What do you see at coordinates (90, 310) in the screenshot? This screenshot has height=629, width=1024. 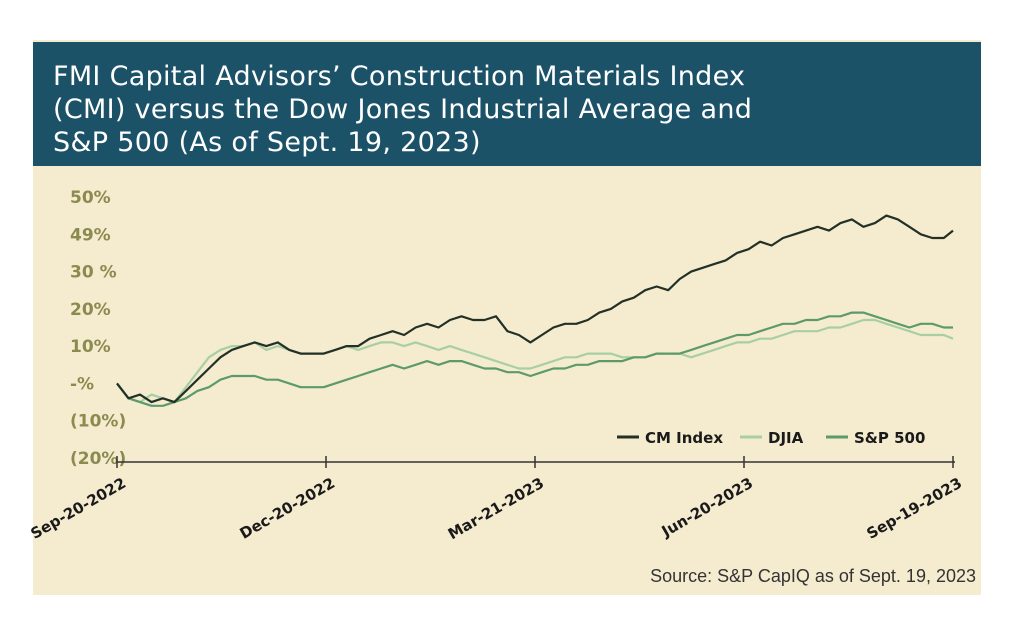 I see `y-tick-label: 20%` at bounding box center [90, 310].